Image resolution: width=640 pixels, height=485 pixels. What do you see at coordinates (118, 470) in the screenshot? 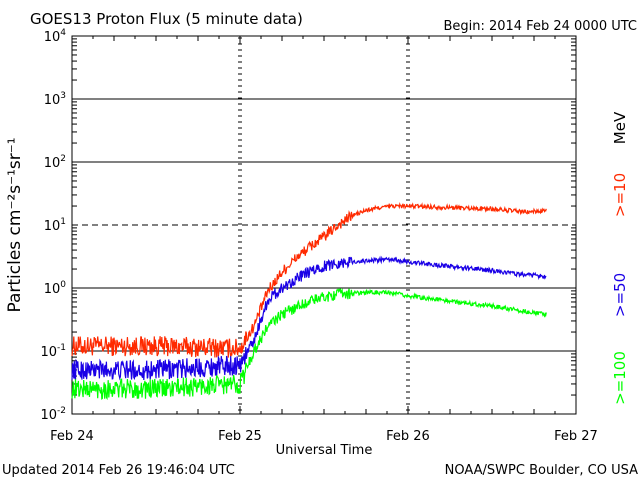
I see `updated-label: Updated 2014 Feb 26 19:46:04 UTC` at bounding box center [118, 470].